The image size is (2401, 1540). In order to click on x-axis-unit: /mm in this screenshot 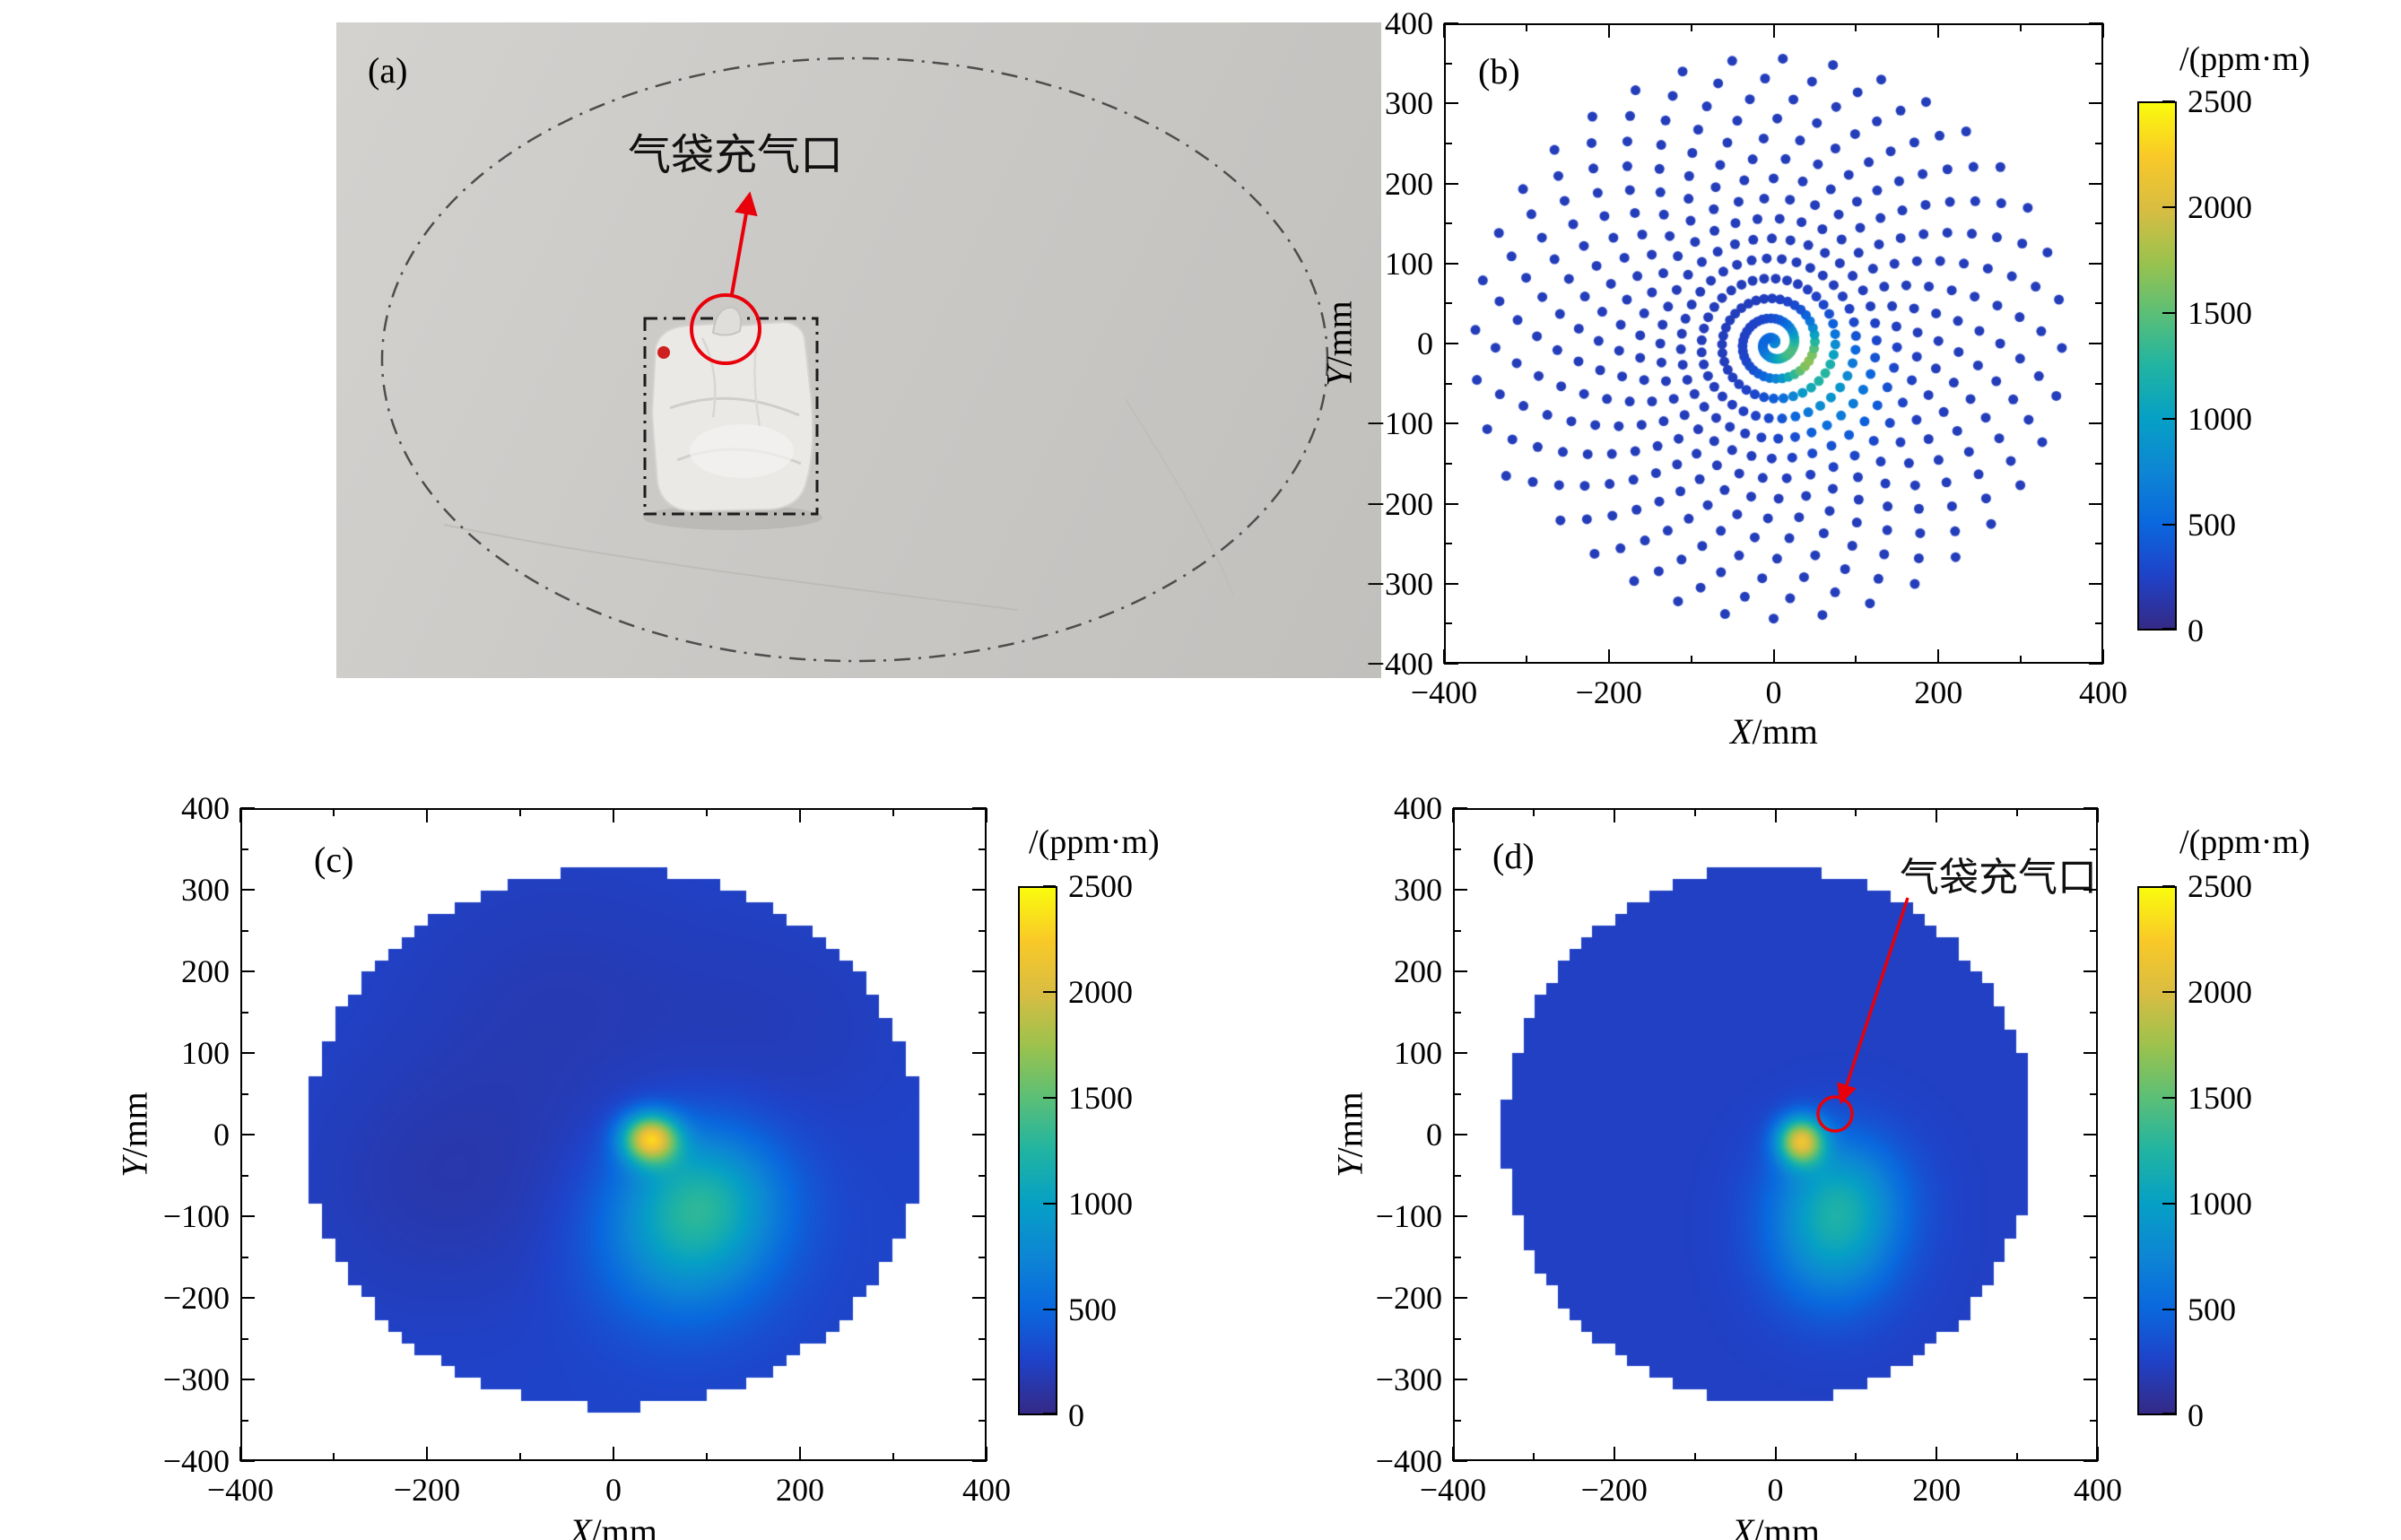, I will do `click(1787, 1525)`.